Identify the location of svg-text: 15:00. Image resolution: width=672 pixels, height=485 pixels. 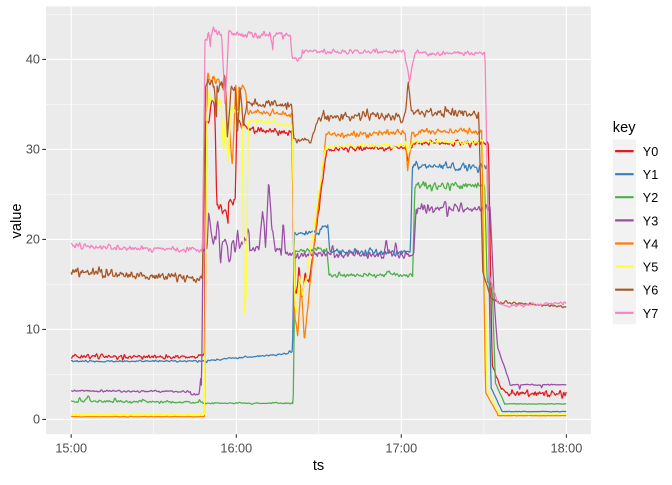
(71, 449).